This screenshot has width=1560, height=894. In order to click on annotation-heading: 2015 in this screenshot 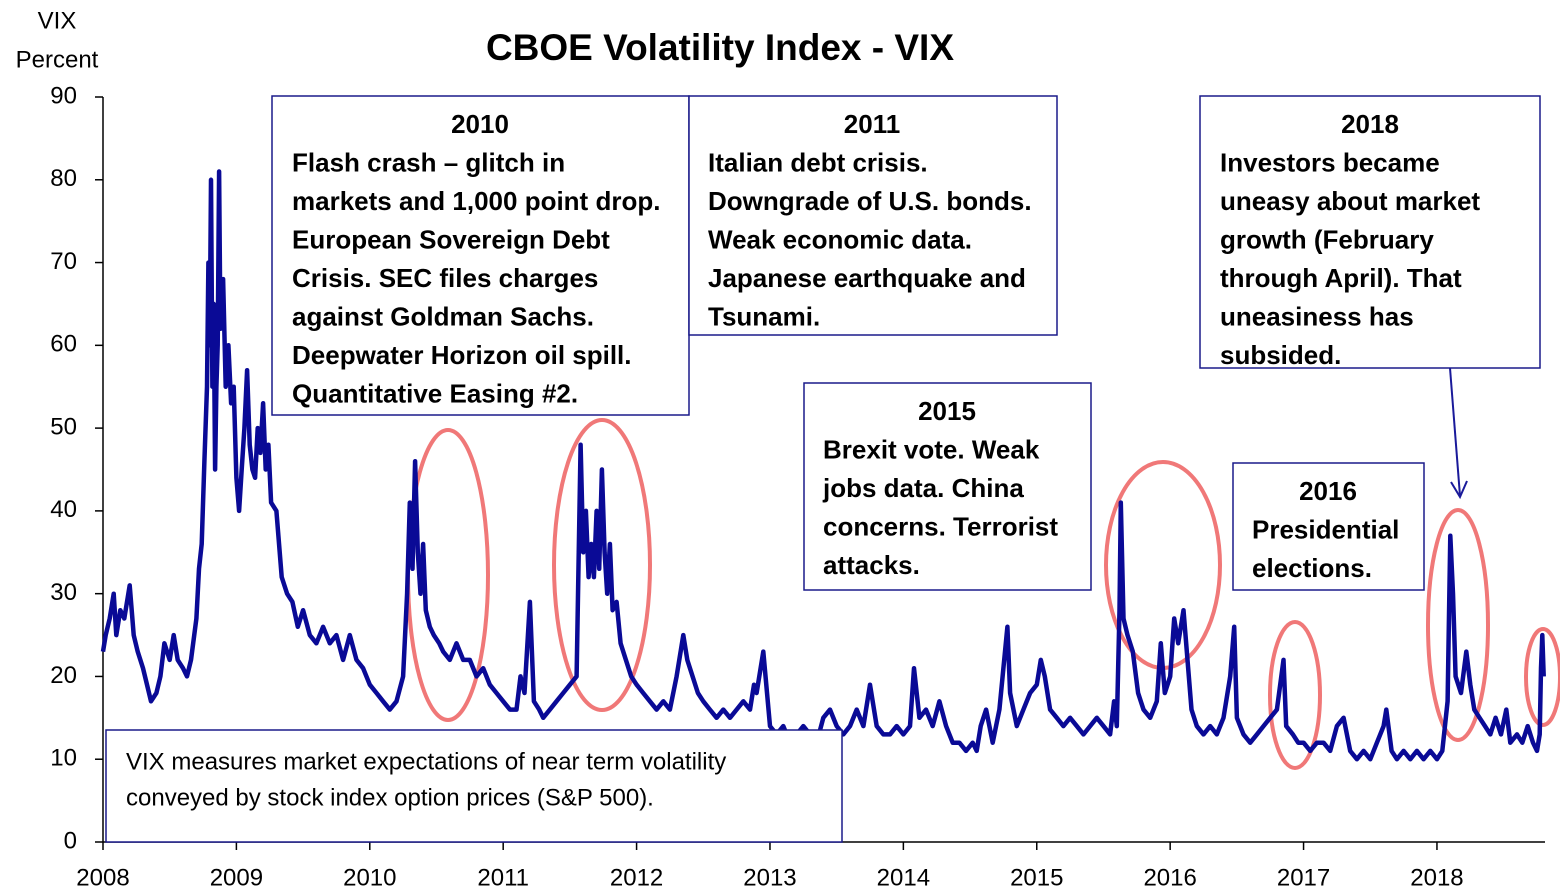, I will do `click(947, 411)`.